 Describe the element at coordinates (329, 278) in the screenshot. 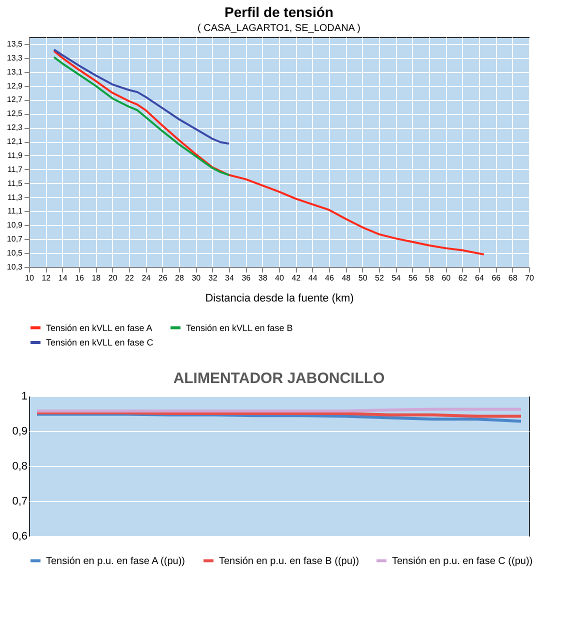

I see `x-tick-label: 46` at that location.